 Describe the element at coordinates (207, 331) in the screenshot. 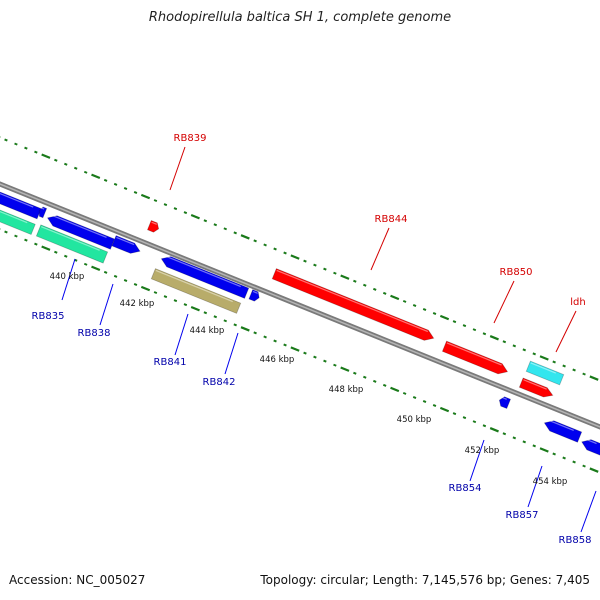

I see `scale-label: 444 kbp` at that location.